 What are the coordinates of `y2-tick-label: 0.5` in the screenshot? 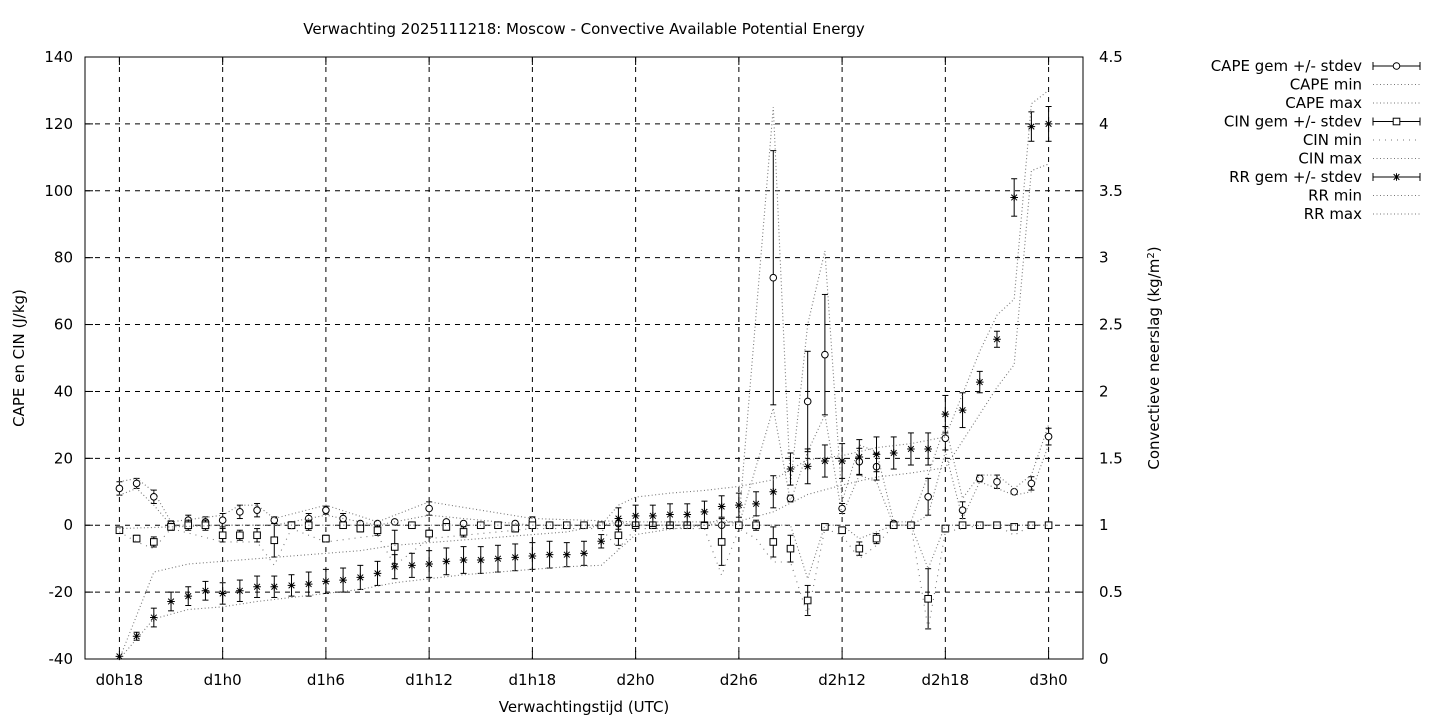 It's located at (1111, 592).